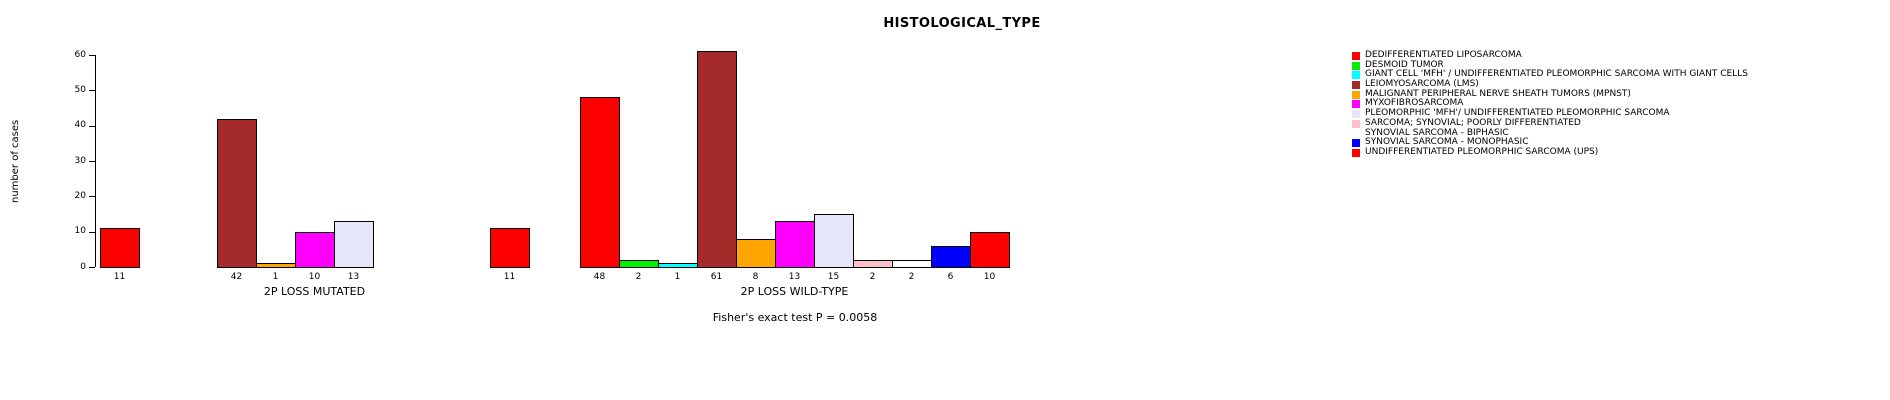 The image size is (1890, 400). What do you see at coordinates (314, 291) in the screenshot?
I see `x-axis-group-label: 2P LOSS MUTATED` at bounding box center [314, 291].